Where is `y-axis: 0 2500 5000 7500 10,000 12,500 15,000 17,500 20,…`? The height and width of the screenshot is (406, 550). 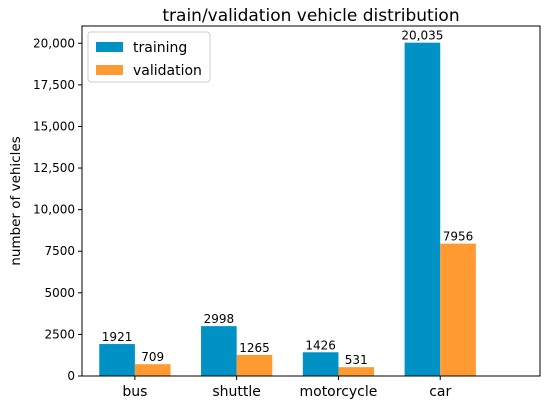 y-axis: 0 2500 5000 7500 10,000 12,500 15,000 17,500 20,… is located at coordinates (57, 209).